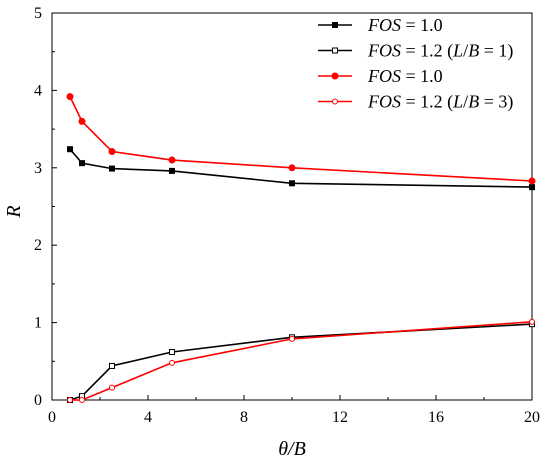  What do you see at coordinates (436, 417) in the screenshot?
I see `x-tick-label: 16` at bounding box center [436, 417].